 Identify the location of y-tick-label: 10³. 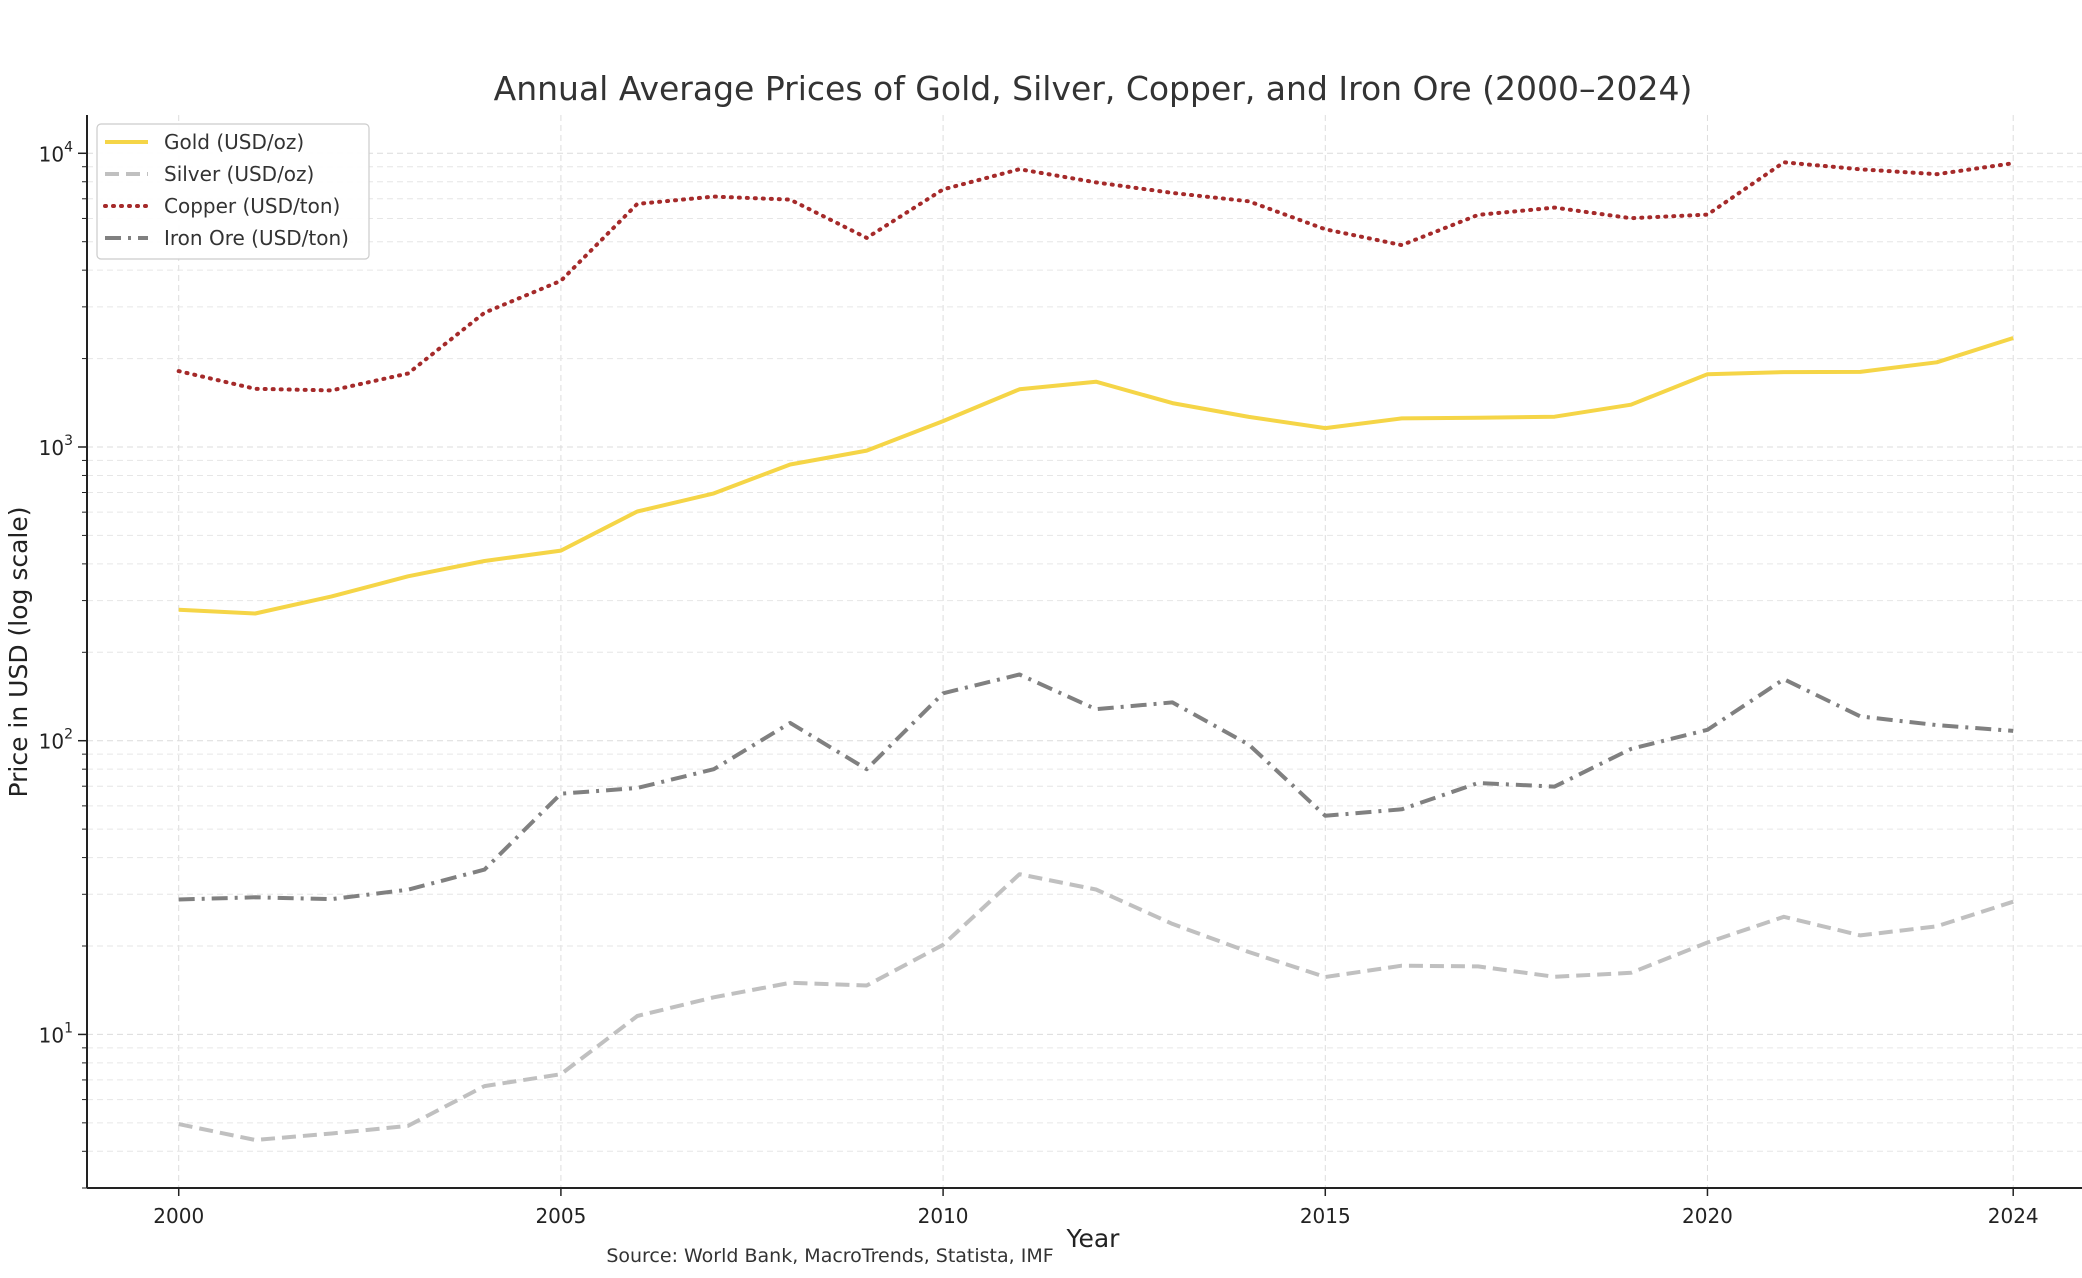
(56, 446).